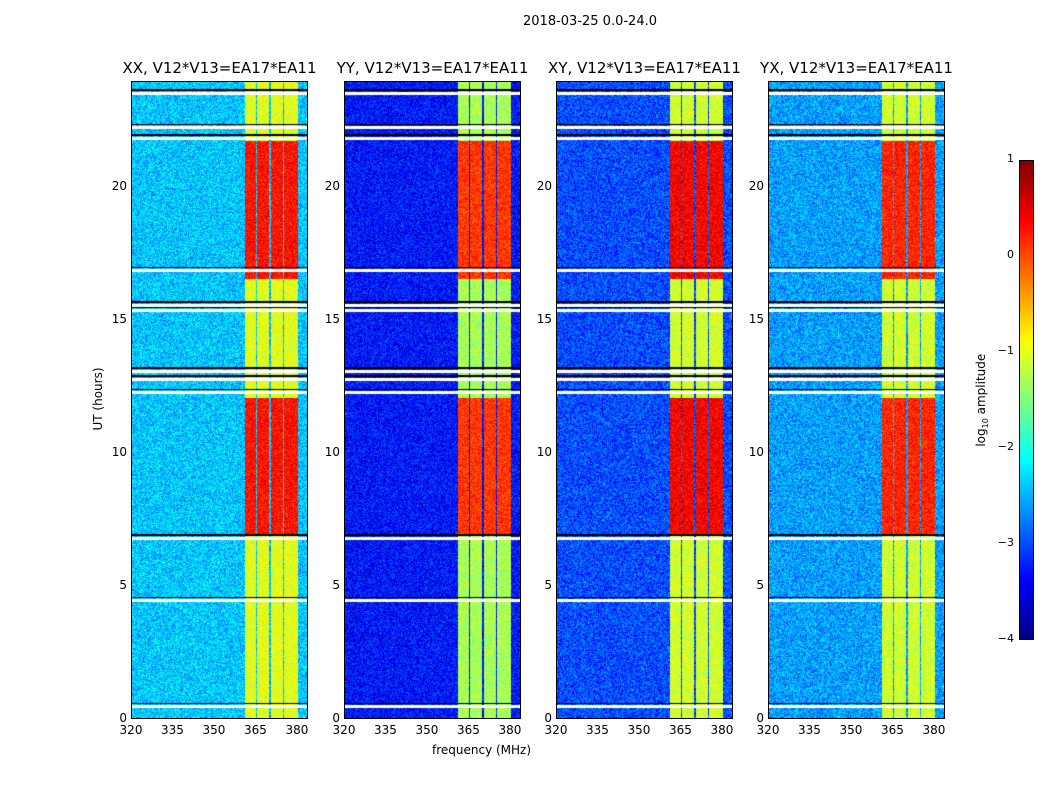  Describe the element at coordinates (1005, 542) in the screenshot. I see `colorbar-tick-label: −3` at that location.